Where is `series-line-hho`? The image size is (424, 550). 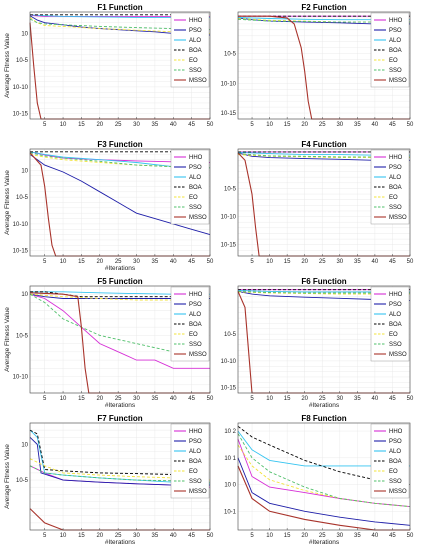
series-line-hho is located at coordinates (119, 331).